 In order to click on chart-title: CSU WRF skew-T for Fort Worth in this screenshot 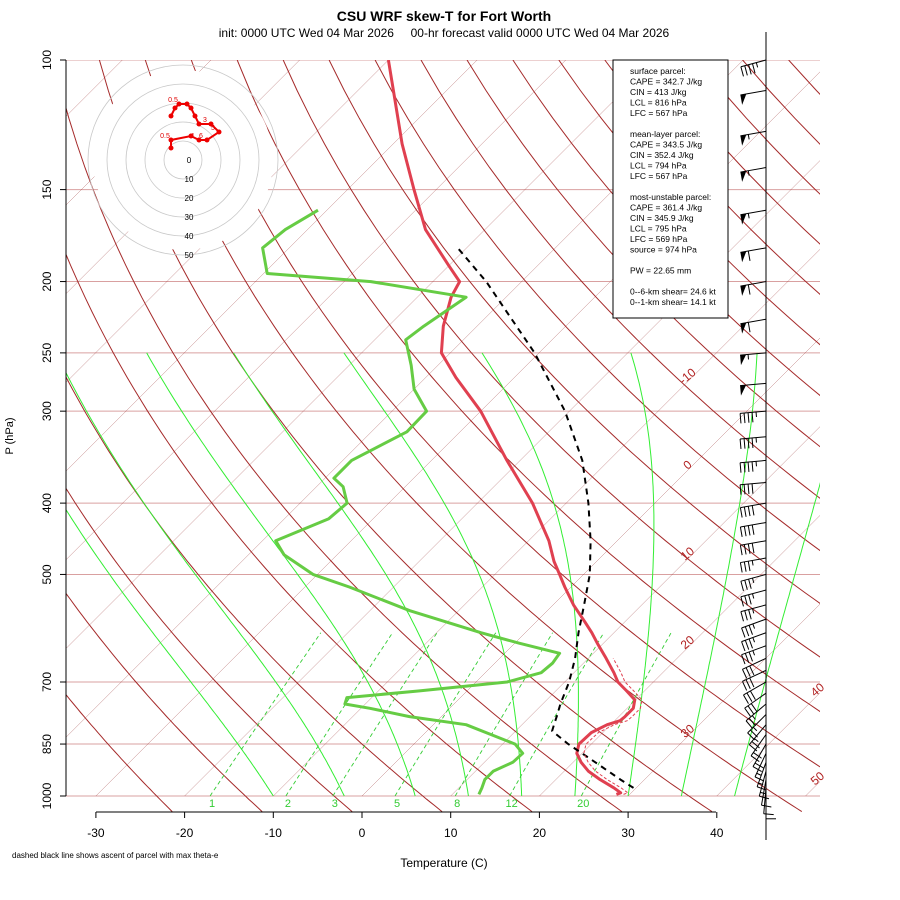, I will do `click(444, 16)`.